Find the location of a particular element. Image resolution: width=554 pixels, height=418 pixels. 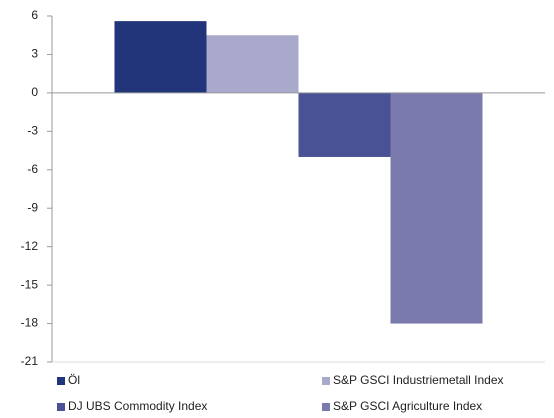

y-tick-label: -3 is located at coordinates (32, 131).